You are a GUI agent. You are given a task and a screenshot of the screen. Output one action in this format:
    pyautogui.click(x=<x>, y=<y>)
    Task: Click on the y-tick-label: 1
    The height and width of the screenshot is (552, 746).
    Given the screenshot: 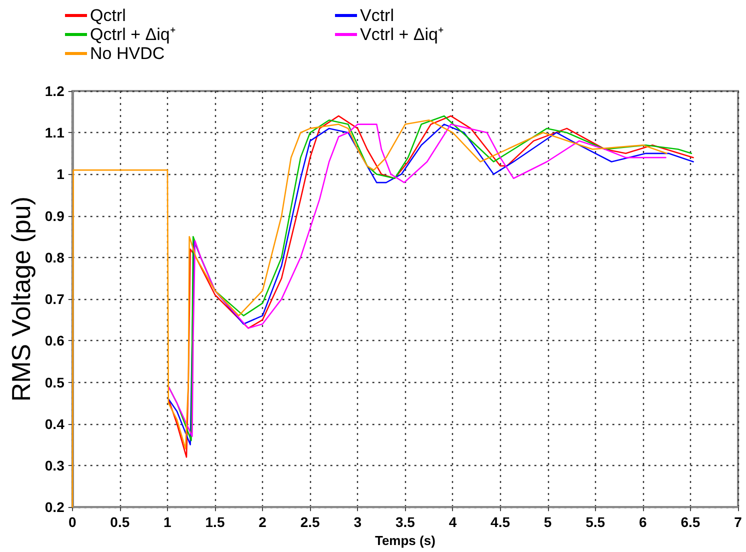 What is the action you would take?
    pyautogui.click(x=60, y=174)
    